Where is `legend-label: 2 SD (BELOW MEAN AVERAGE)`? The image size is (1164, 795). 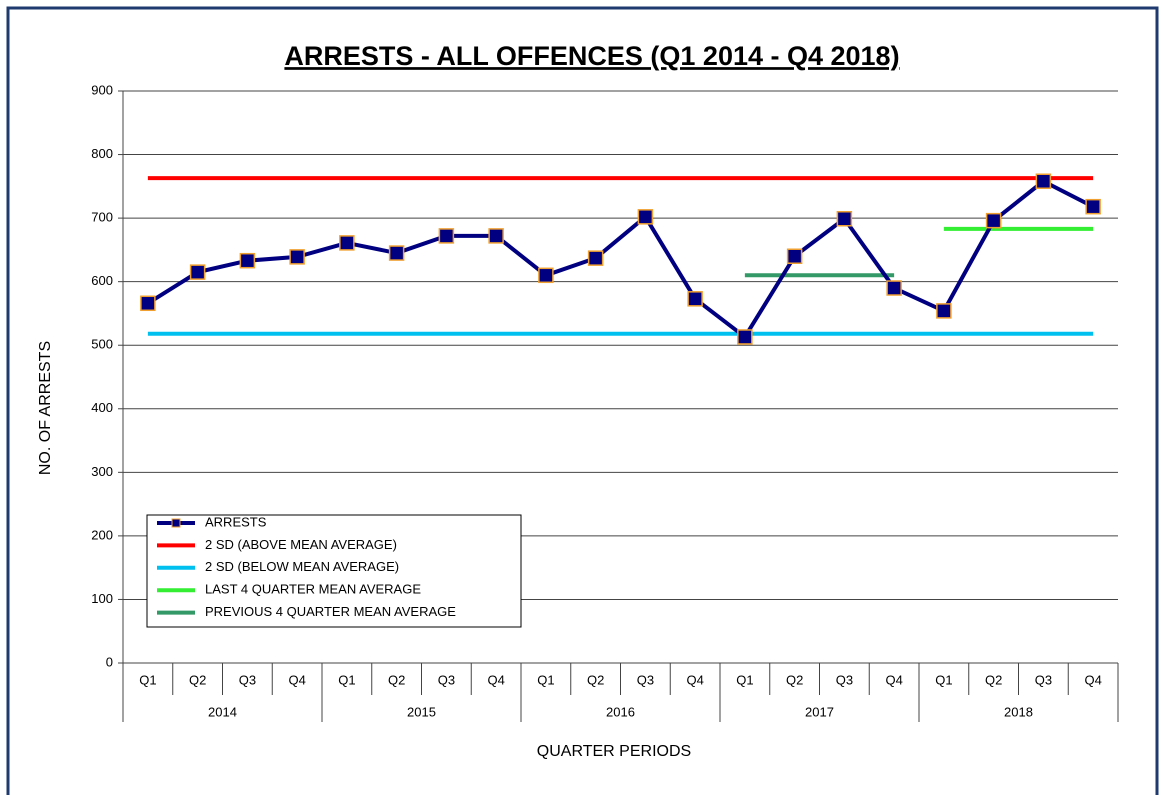 legend-label: 2 SD (BELOW MEAN AVERAGE) is located at coordinates (302, 566).